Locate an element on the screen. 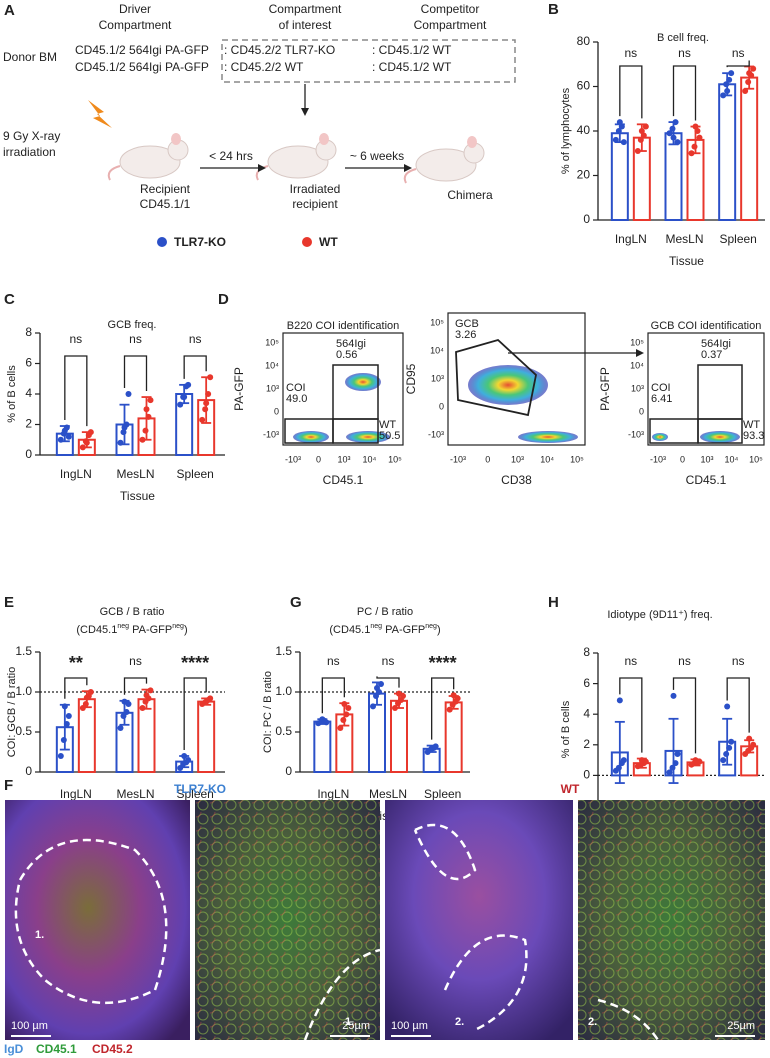 This screenshot has height=1058, width=770. chart-title: Idiotype (9D11⁺) freq. is located at coordinates (659, 615).